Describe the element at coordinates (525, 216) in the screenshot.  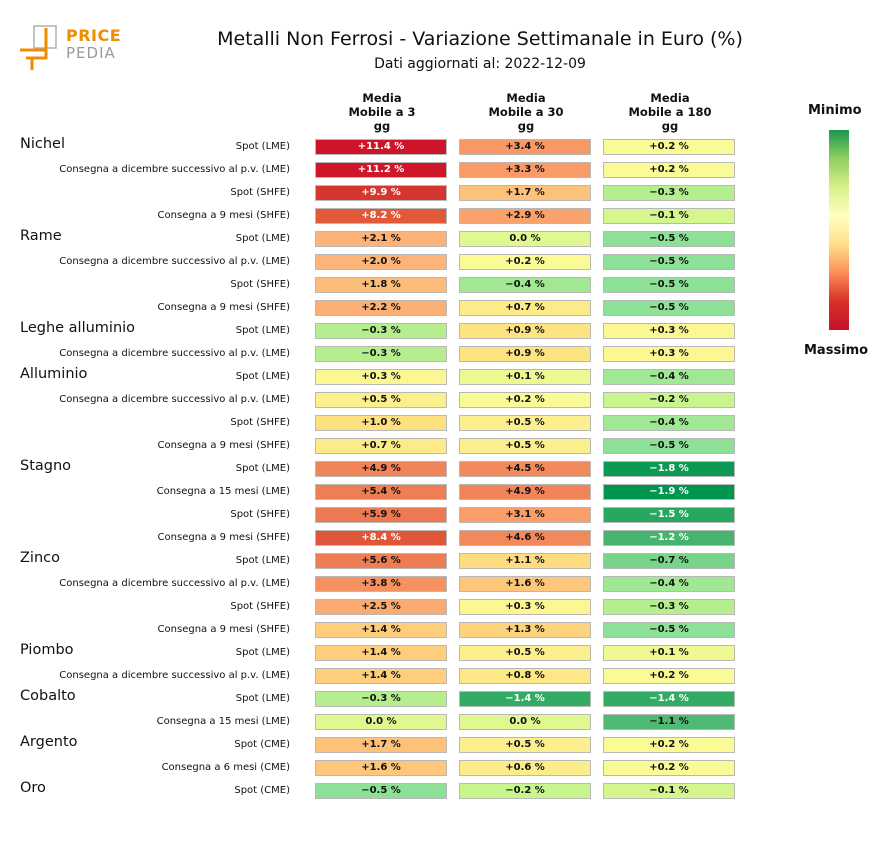
I see `heatmap-cell: +2.9 %` at that location.